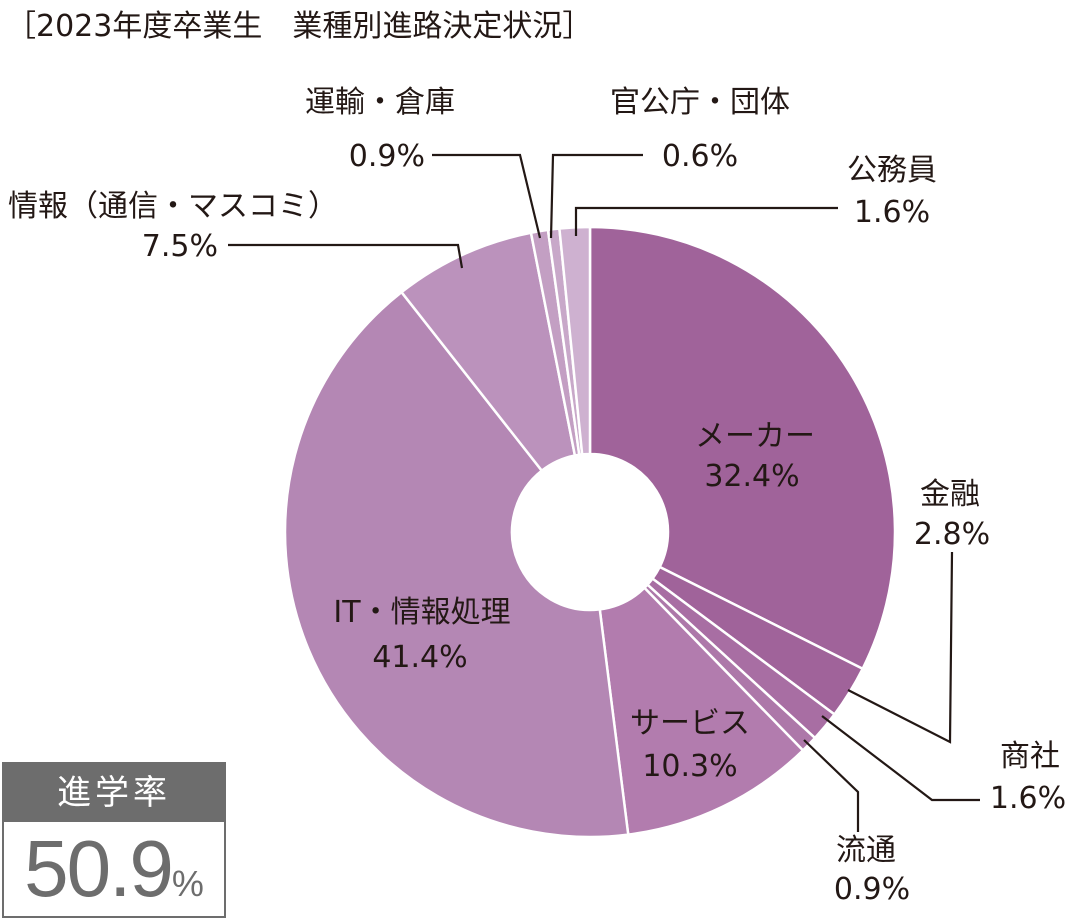  What do you see at coordinates (1028, 798) in the screenshot?
I see `value-shosha: 1.6%` at bounding box center [1028, 798].